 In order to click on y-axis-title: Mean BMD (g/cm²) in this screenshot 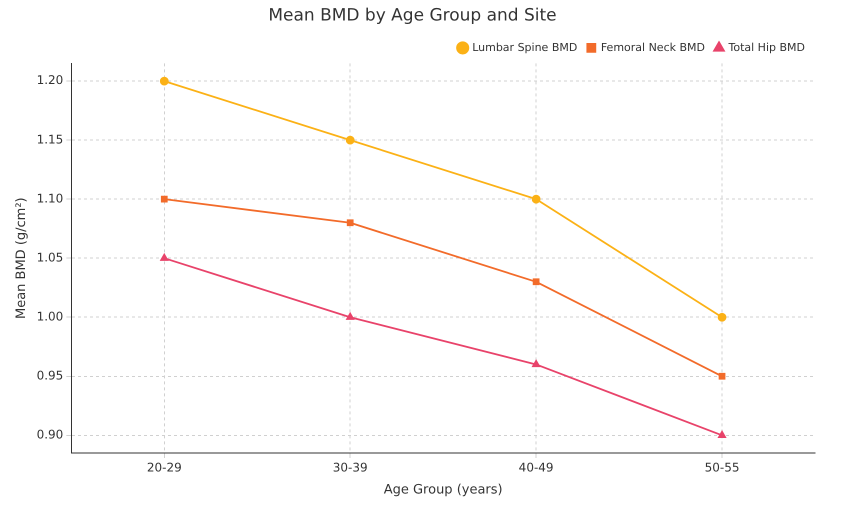, I will do `click(22, 258)`.